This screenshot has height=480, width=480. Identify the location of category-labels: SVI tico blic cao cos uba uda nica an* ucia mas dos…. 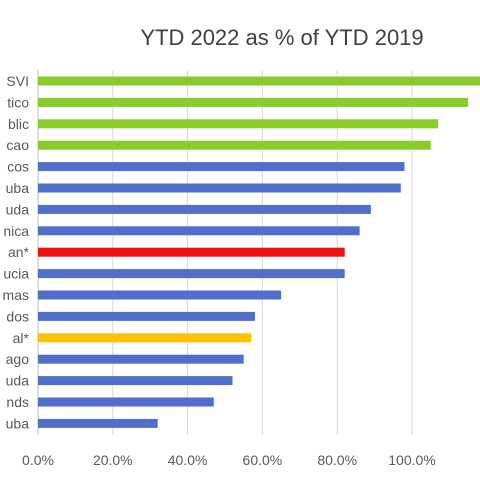
(16, 252).